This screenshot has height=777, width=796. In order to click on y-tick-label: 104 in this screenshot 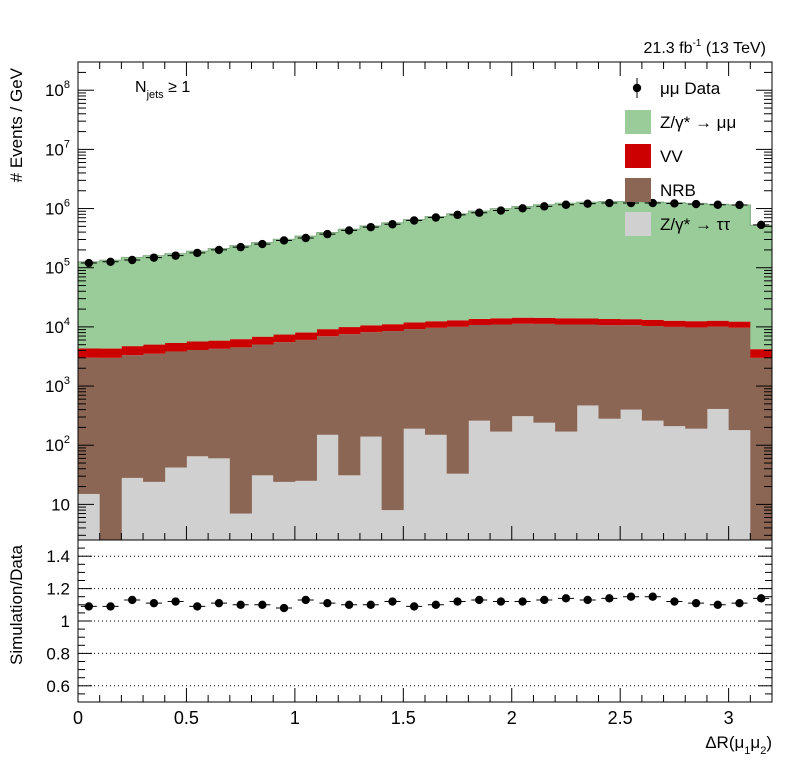, I will do `click(57, 326)`.